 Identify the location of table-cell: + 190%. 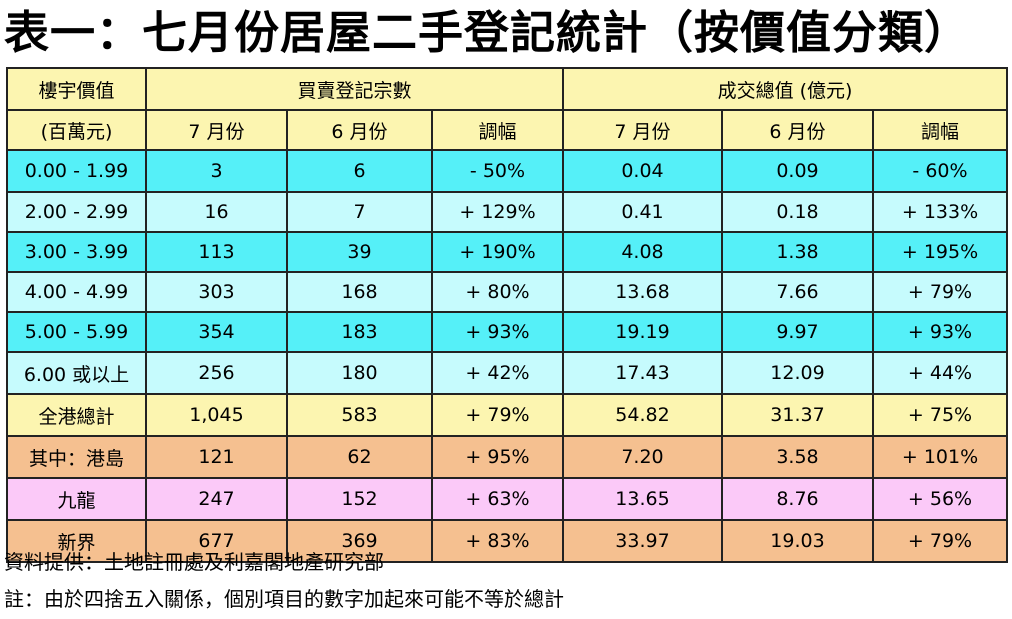
(497, 252).